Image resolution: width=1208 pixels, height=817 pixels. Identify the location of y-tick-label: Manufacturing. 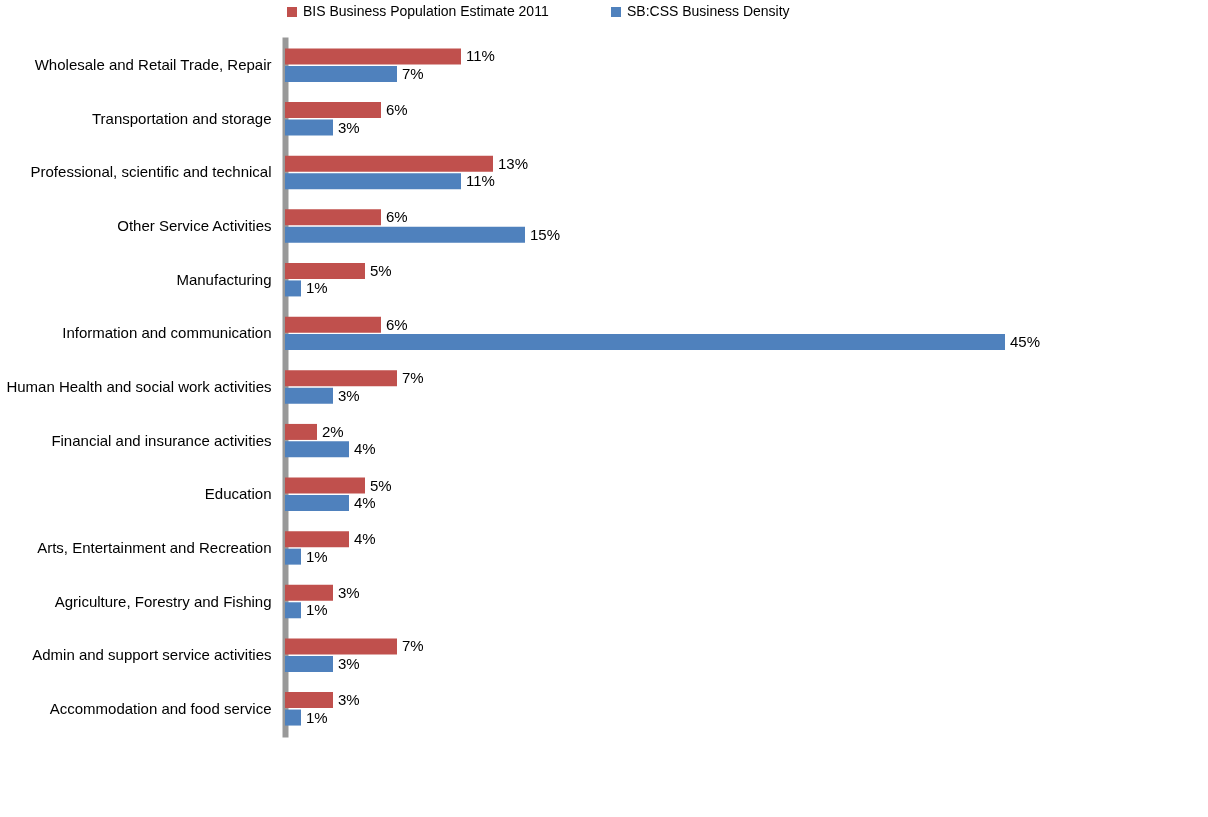
(224, 279).